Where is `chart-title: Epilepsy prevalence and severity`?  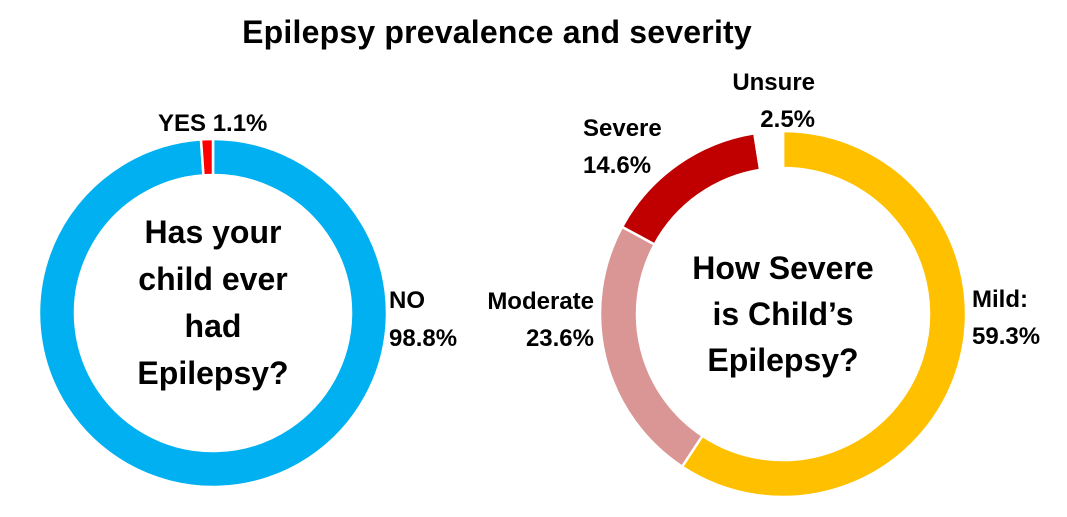
chart-title: Epilepsy prevalence and severity is located at coordinates (497, 32).